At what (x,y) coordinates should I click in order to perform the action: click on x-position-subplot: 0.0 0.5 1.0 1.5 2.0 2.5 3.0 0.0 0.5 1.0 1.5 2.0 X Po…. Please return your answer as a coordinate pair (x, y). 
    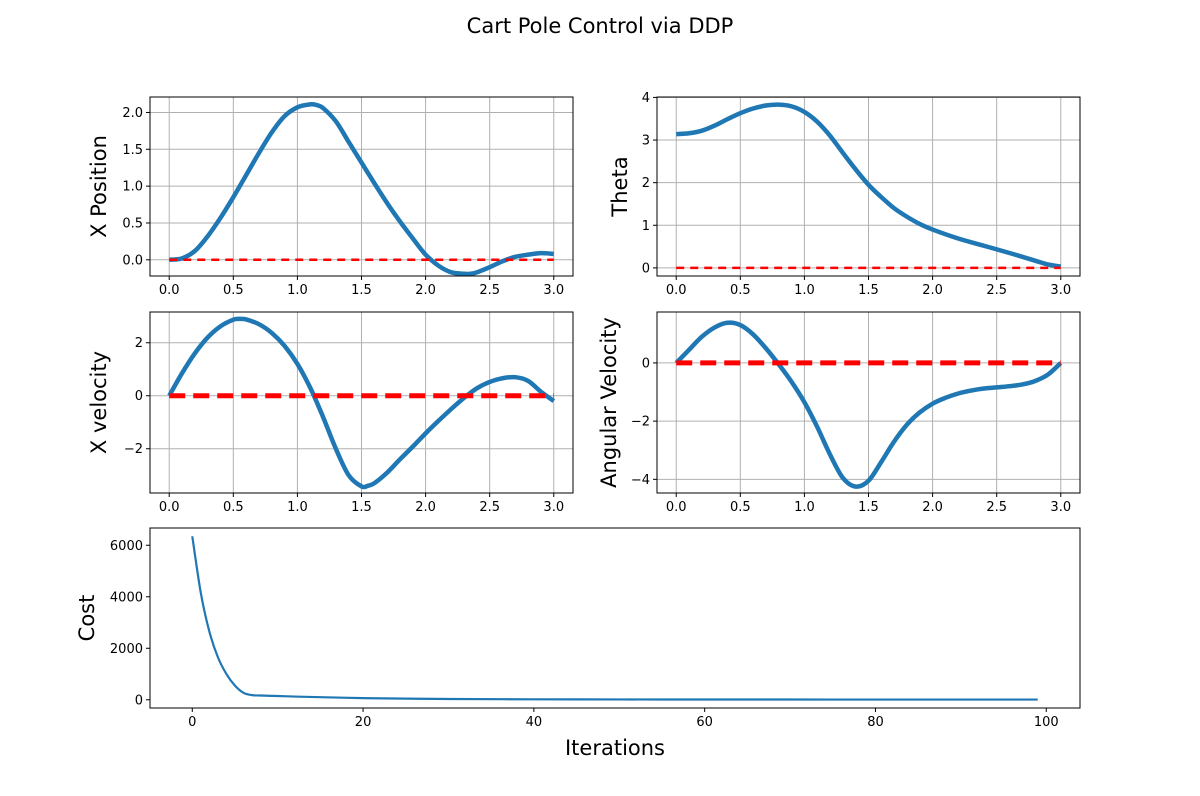
    Looking at the image, I should click on (330, 197).